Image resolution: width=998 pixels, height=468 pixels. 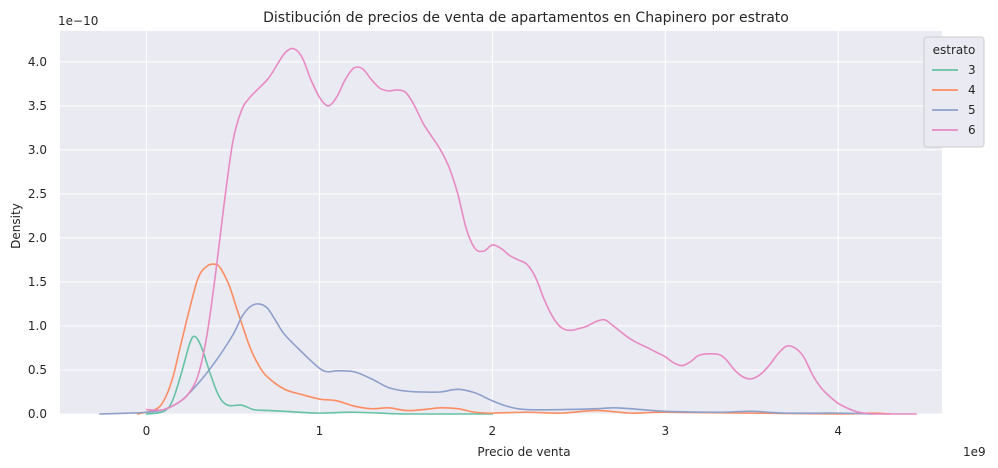 What do you see at coordinates (37, 150) in the screenshot?
I see `y-tick-label: 3.0` at bounding box center [37, 150].